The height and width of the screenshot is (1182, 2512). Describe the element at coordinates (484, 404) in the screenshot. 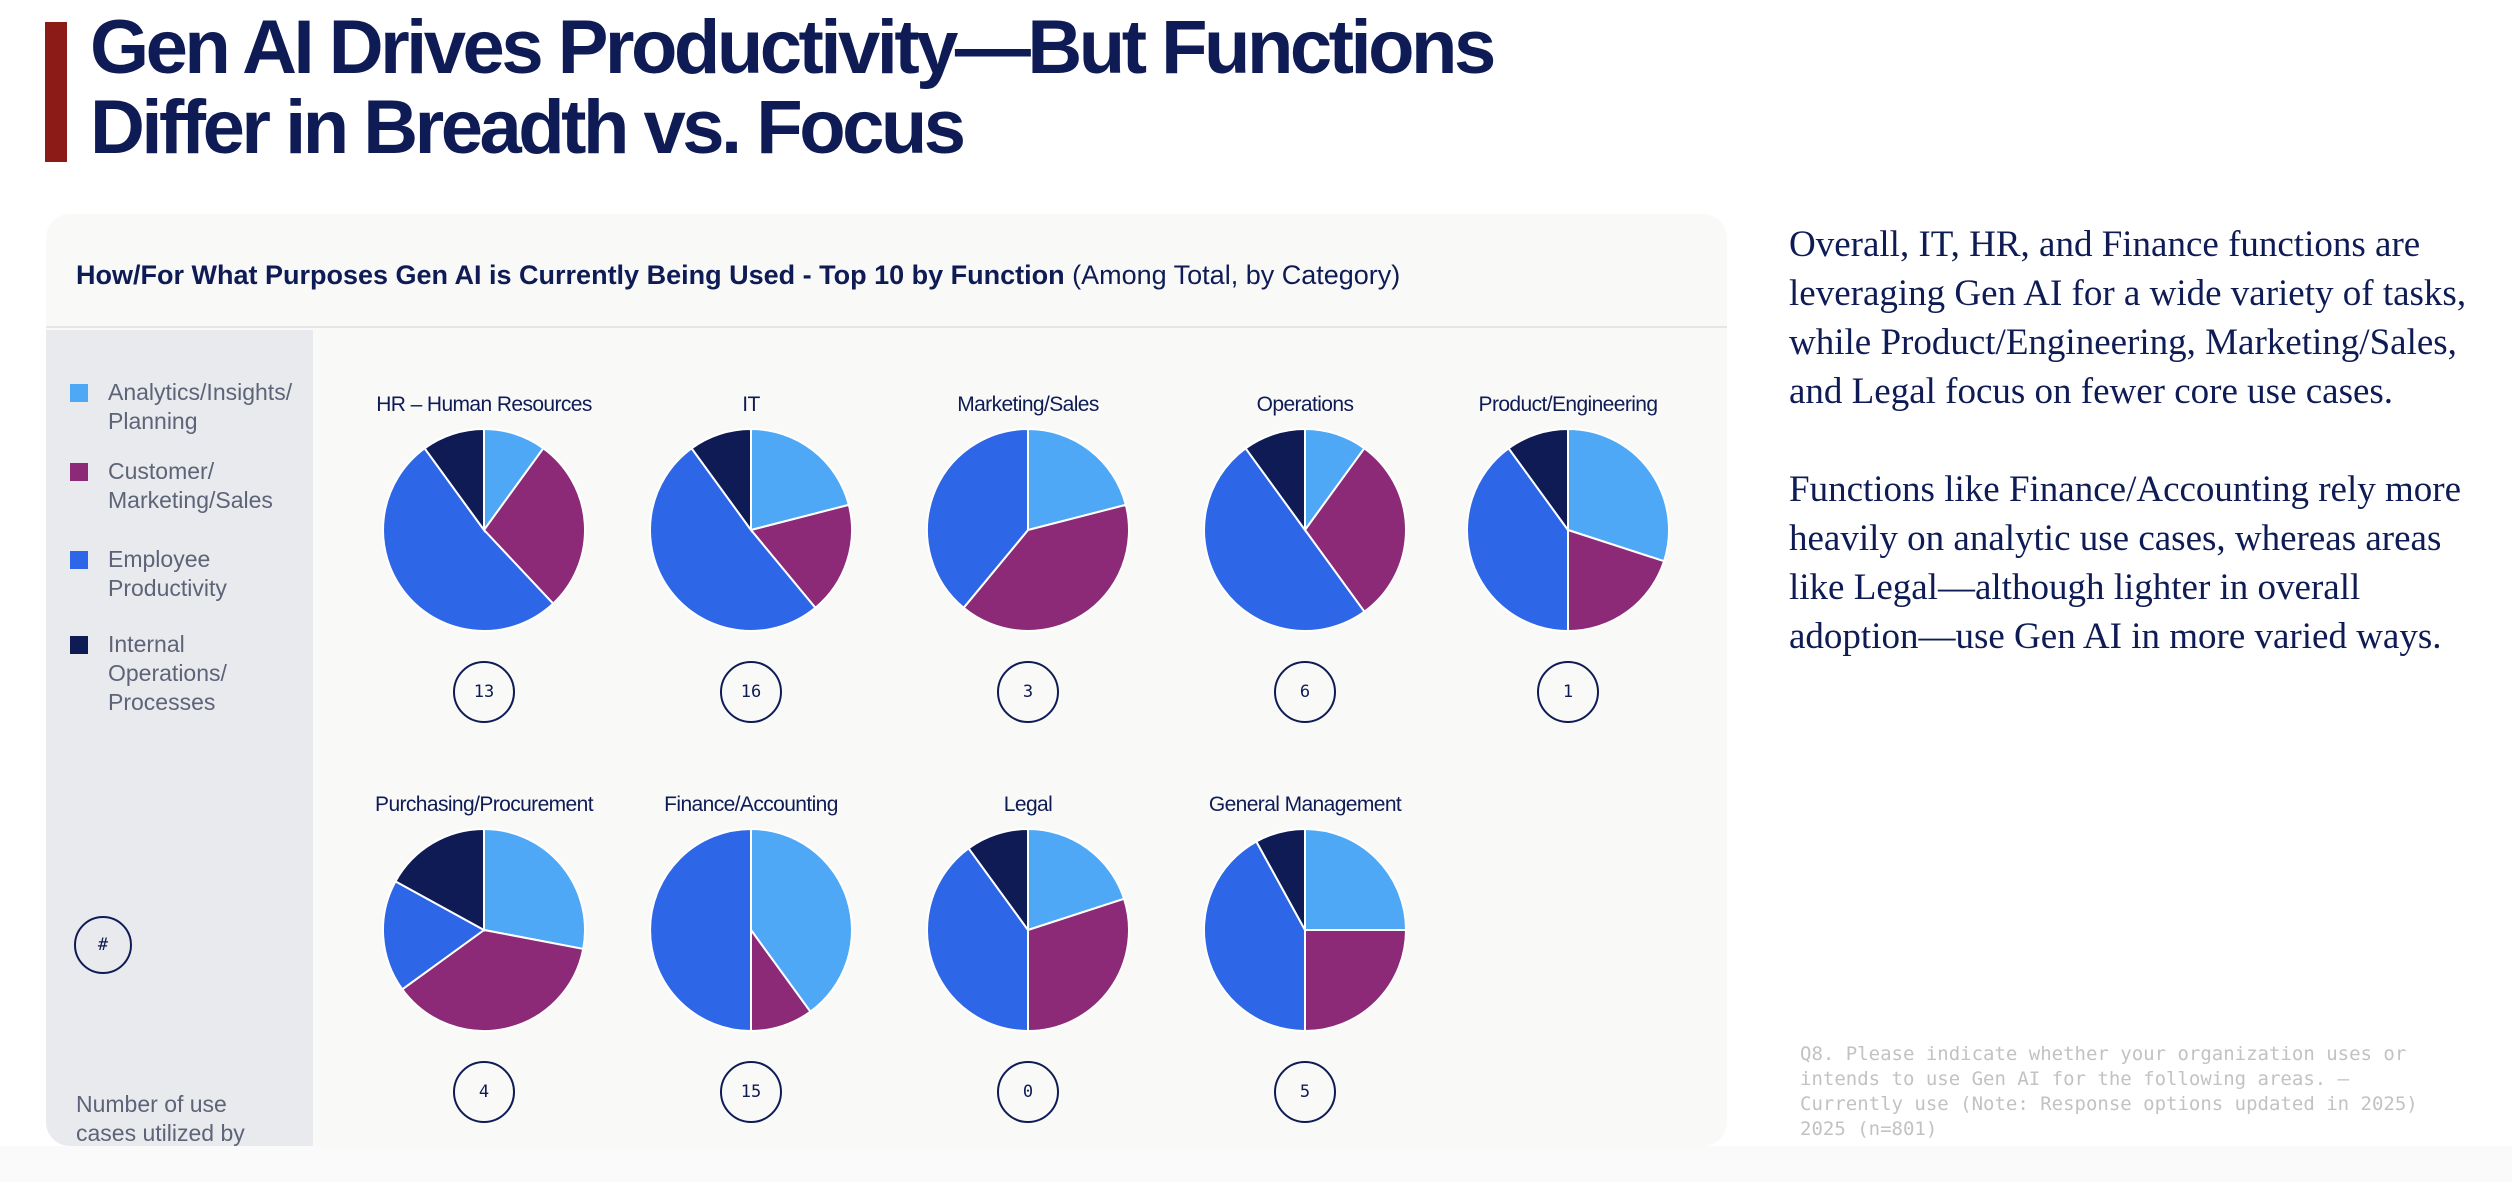

I see `pie-label-hr-human-resources: HR – Human Resources` at that location.